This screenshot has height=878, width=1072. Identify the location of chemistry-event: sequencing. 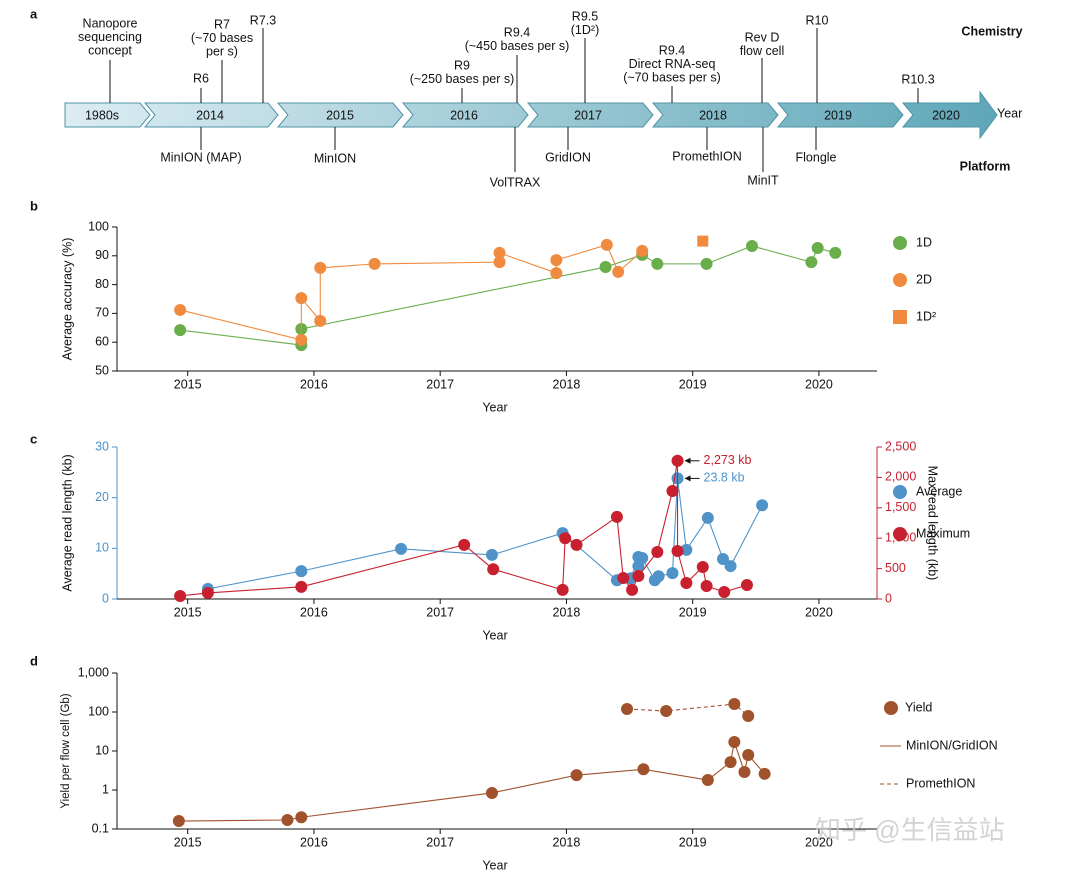
(110, 37).